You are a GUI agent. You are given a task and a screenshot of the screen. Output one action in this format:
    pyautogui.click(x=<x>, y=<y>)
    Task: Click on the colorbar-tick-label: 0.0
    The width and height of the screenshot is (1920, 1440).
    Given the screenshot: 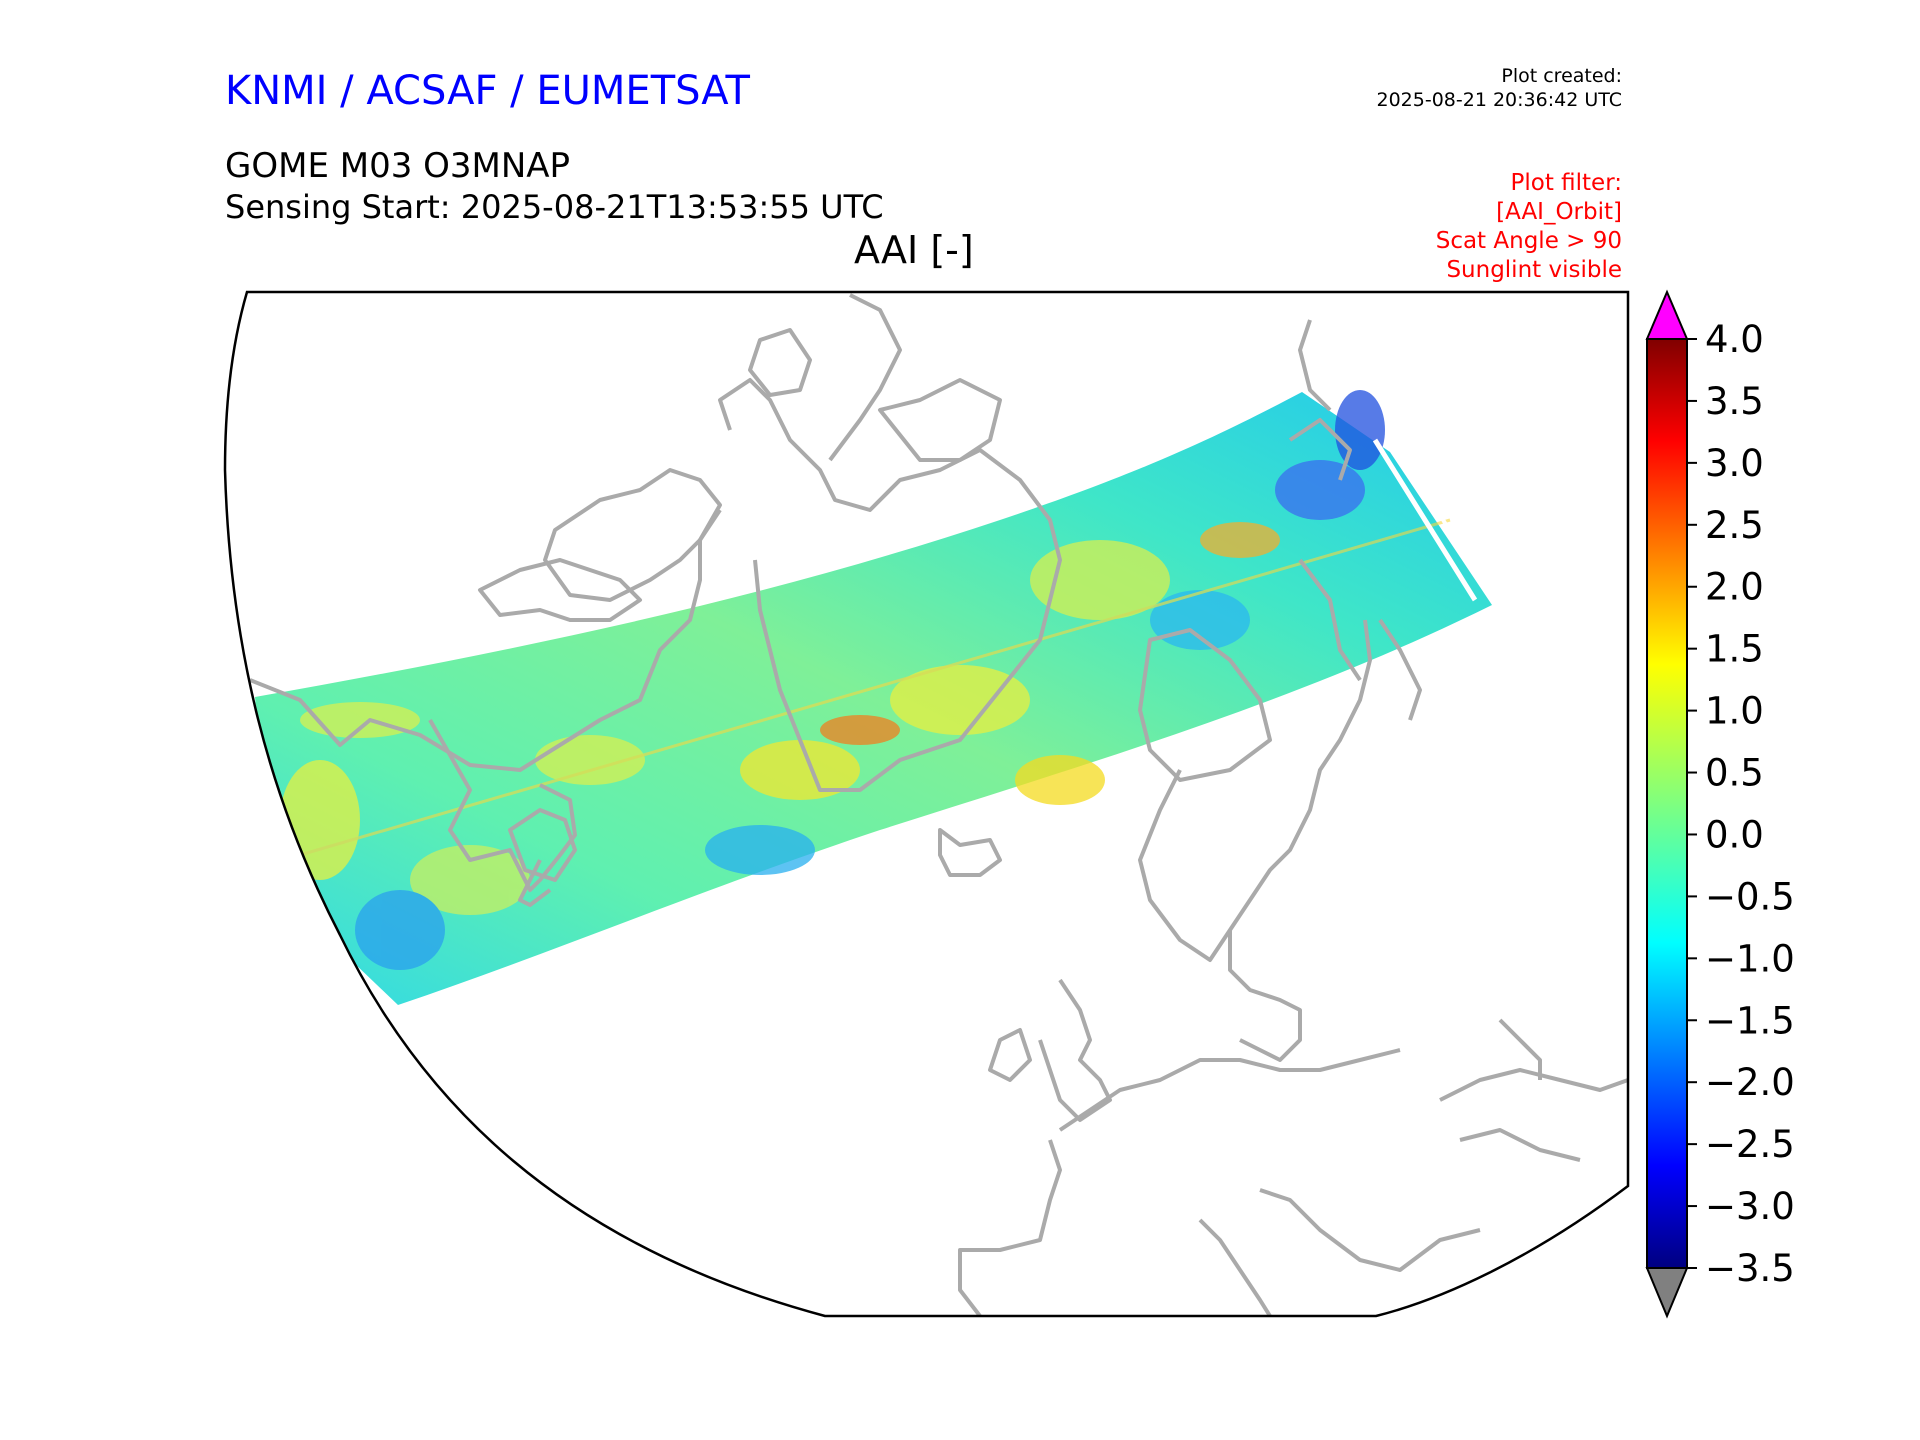 What is the action you would take?
    pyautogui.click(x=1734, y=834)
    